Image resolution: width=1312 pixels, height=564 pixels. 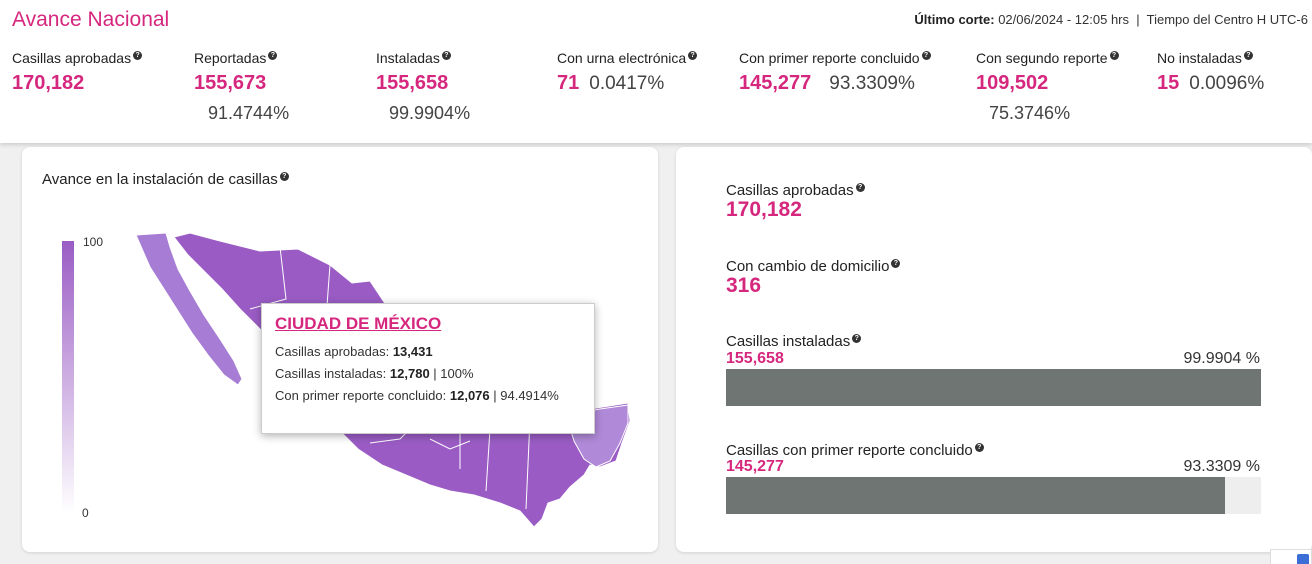 What do you see at coordinates (808, 266) in the screenshot?
I see `side-domicilio-label-text: Con cambio de domicilio` at bounding box center [808, 266].